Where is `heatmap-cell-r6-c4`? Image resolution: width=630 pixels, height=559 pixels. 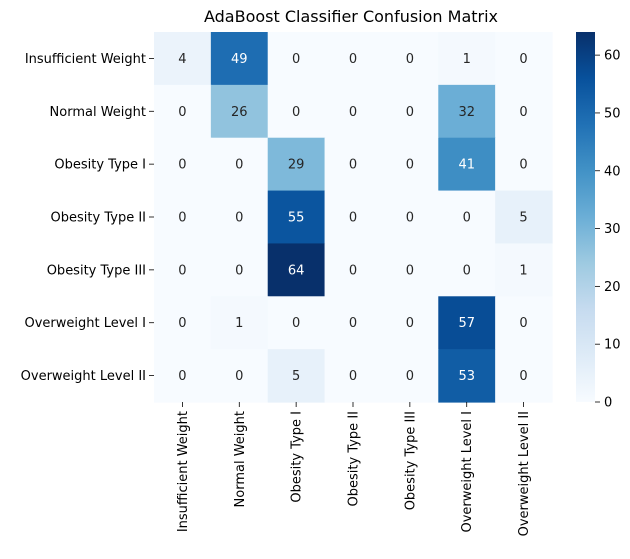 heatmap-cell-r6-c4 is located at coordinates (410, 376).